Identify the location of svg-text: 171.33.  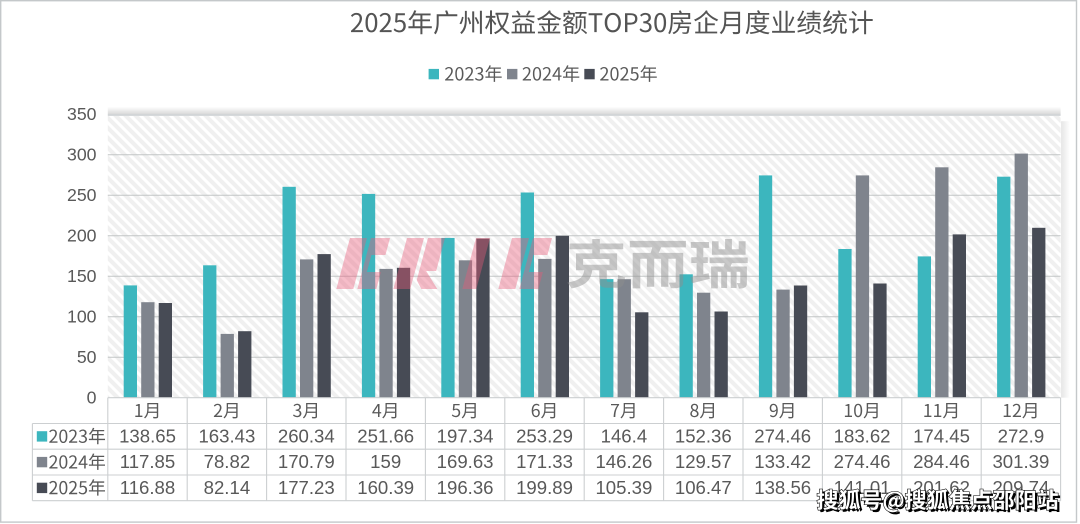
(544, 461).